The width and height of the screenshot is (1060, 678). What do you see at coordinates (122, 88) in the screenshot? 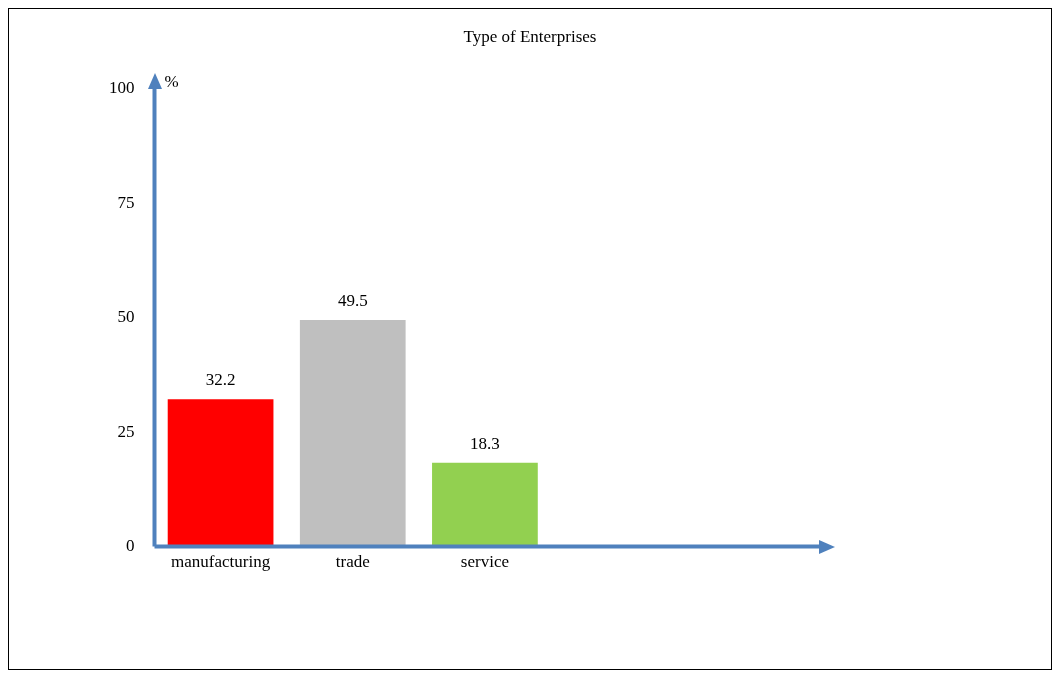
I see `y-tick-label: 100` at bounding box center [122, 88].